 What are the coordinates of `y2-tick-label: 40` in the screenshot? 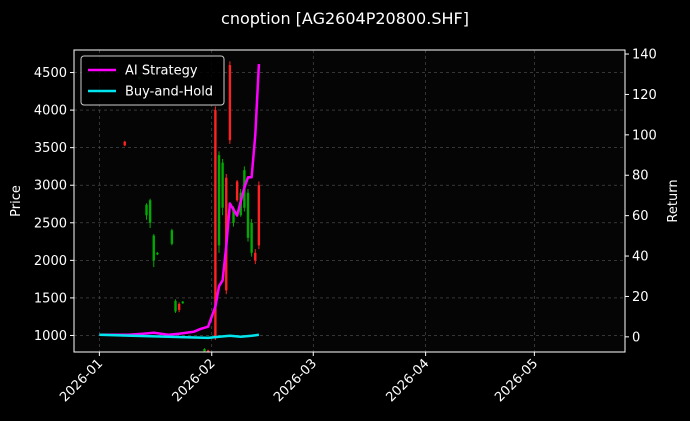 It's located at (640, 257).